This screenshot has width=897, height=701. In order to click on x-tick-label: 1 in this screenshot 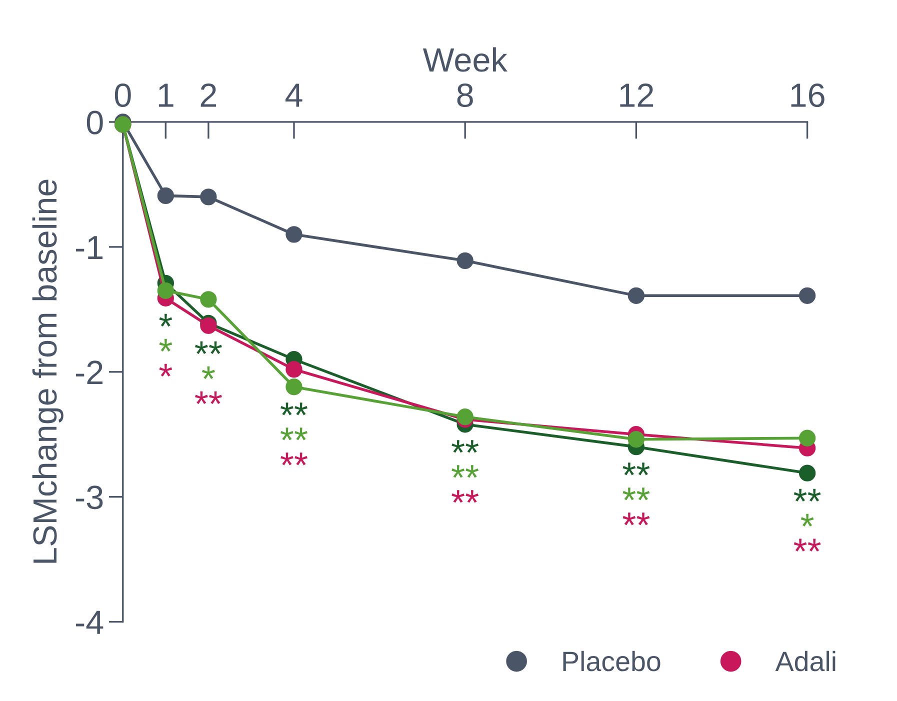, I will do `click(166, 95)`.